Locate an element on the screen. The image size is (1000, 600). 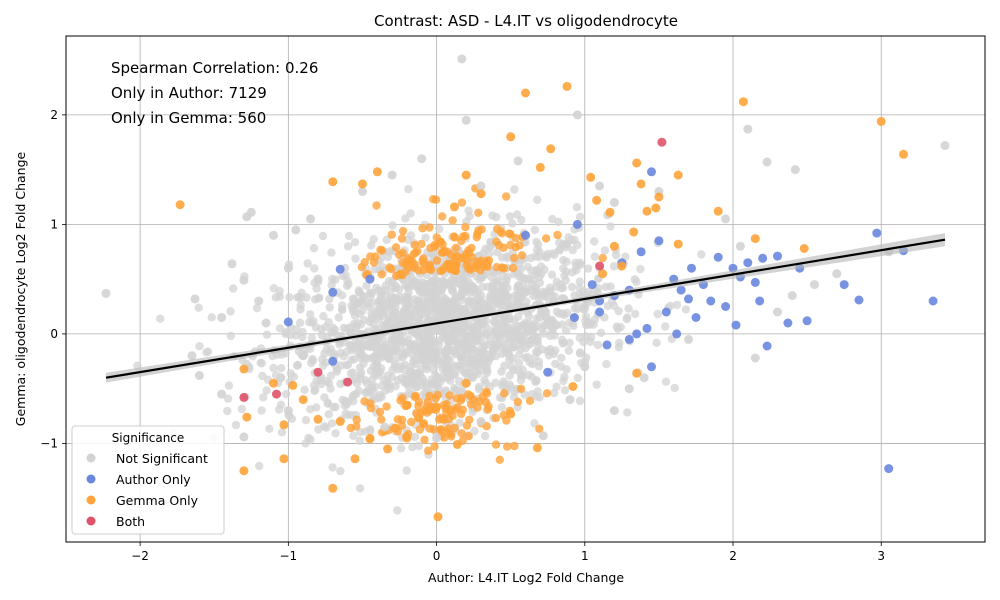
legend-label-both: Both is located at coordinates (130, 521).